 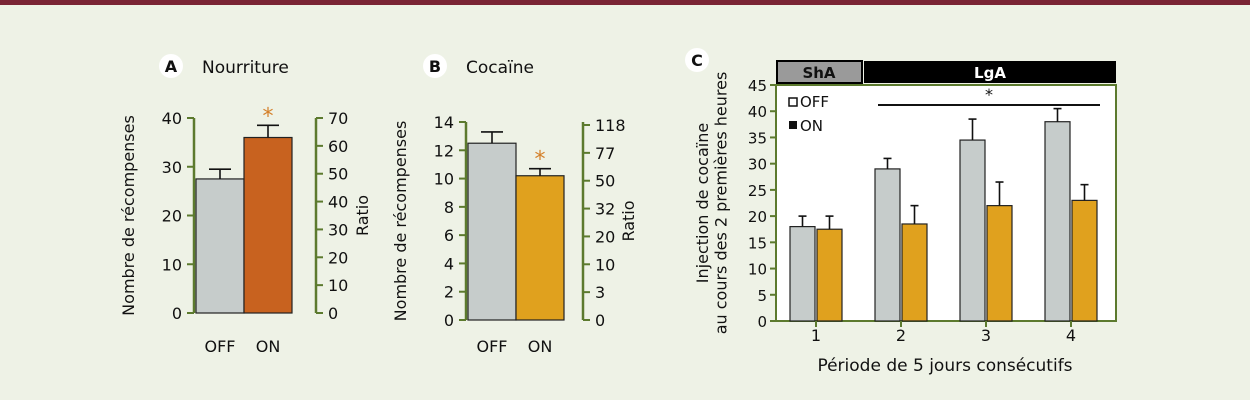 I want to click on panel-b-y-tick-label: 4, so click(x=449, y=263).